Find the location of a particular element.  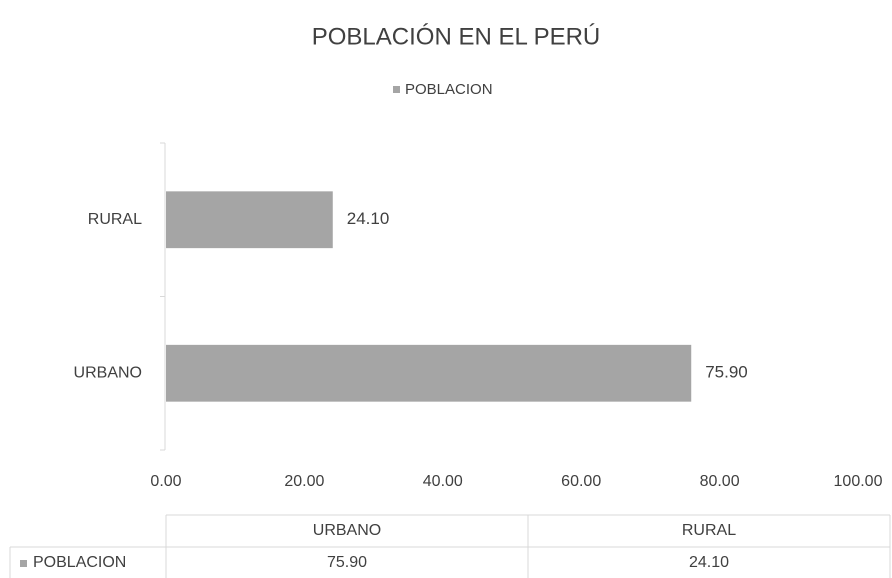

table-header: RURAL is located at coordinates (709, 530).